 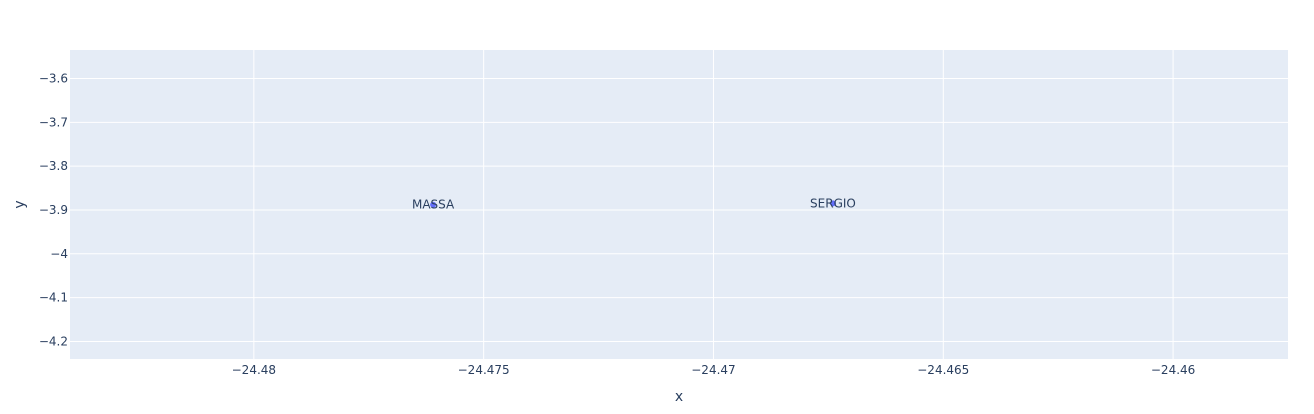 I want to click on y-axis-ticks: −3.6 −3.7 −3.8 −3.9 −4 −4.1 −4.2, so click(x=53, y=209).